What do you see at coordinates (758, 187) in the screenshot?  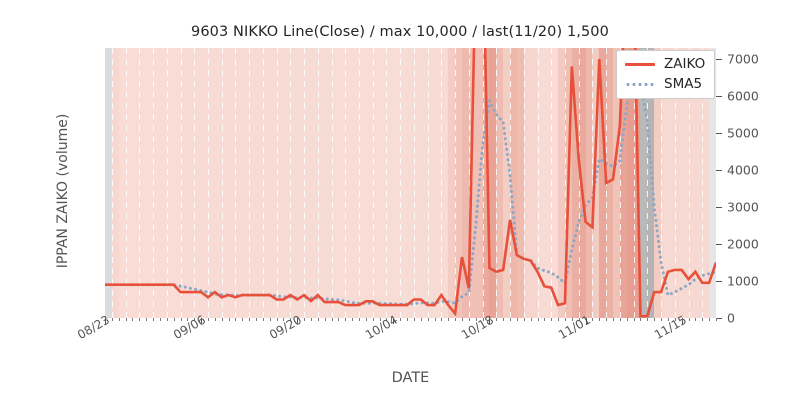 I see `y-axis-right: 0 1000 2000 3000 4000 5000 6000 7000` at bounding box center [758, 187].